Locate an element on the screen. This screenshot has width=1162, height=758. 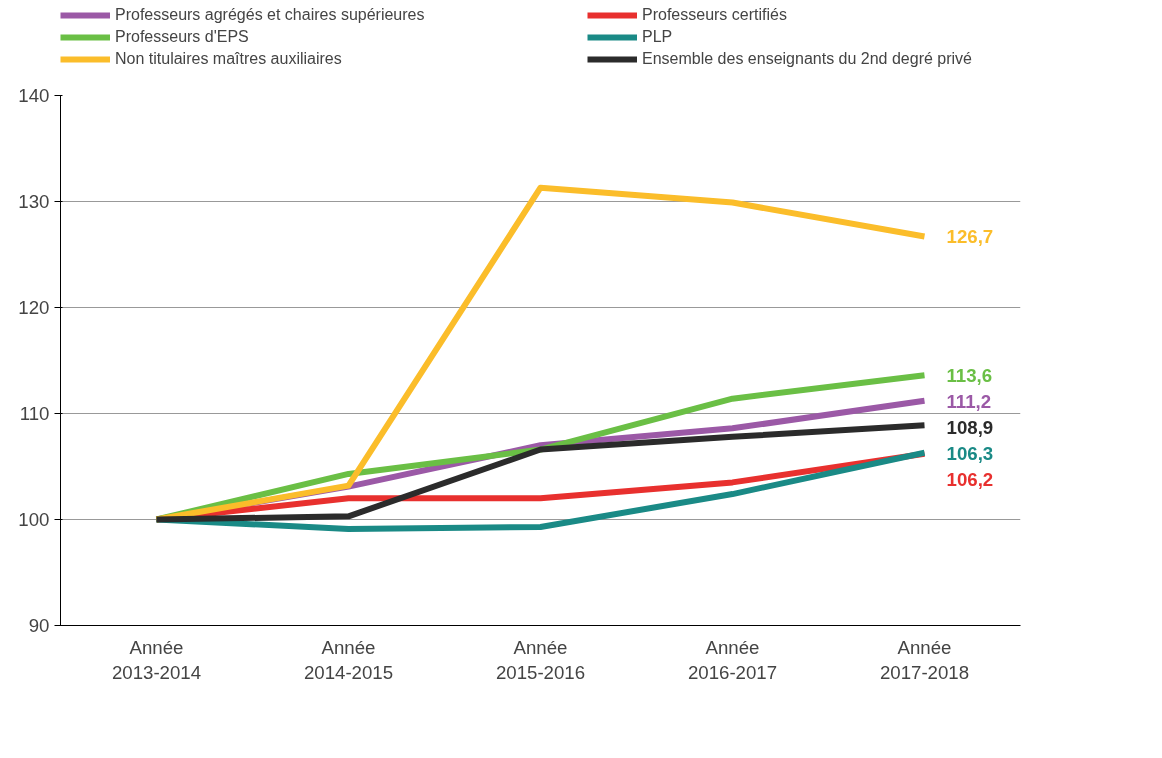
legend-label: PLP is located at coordinates (658, 37).